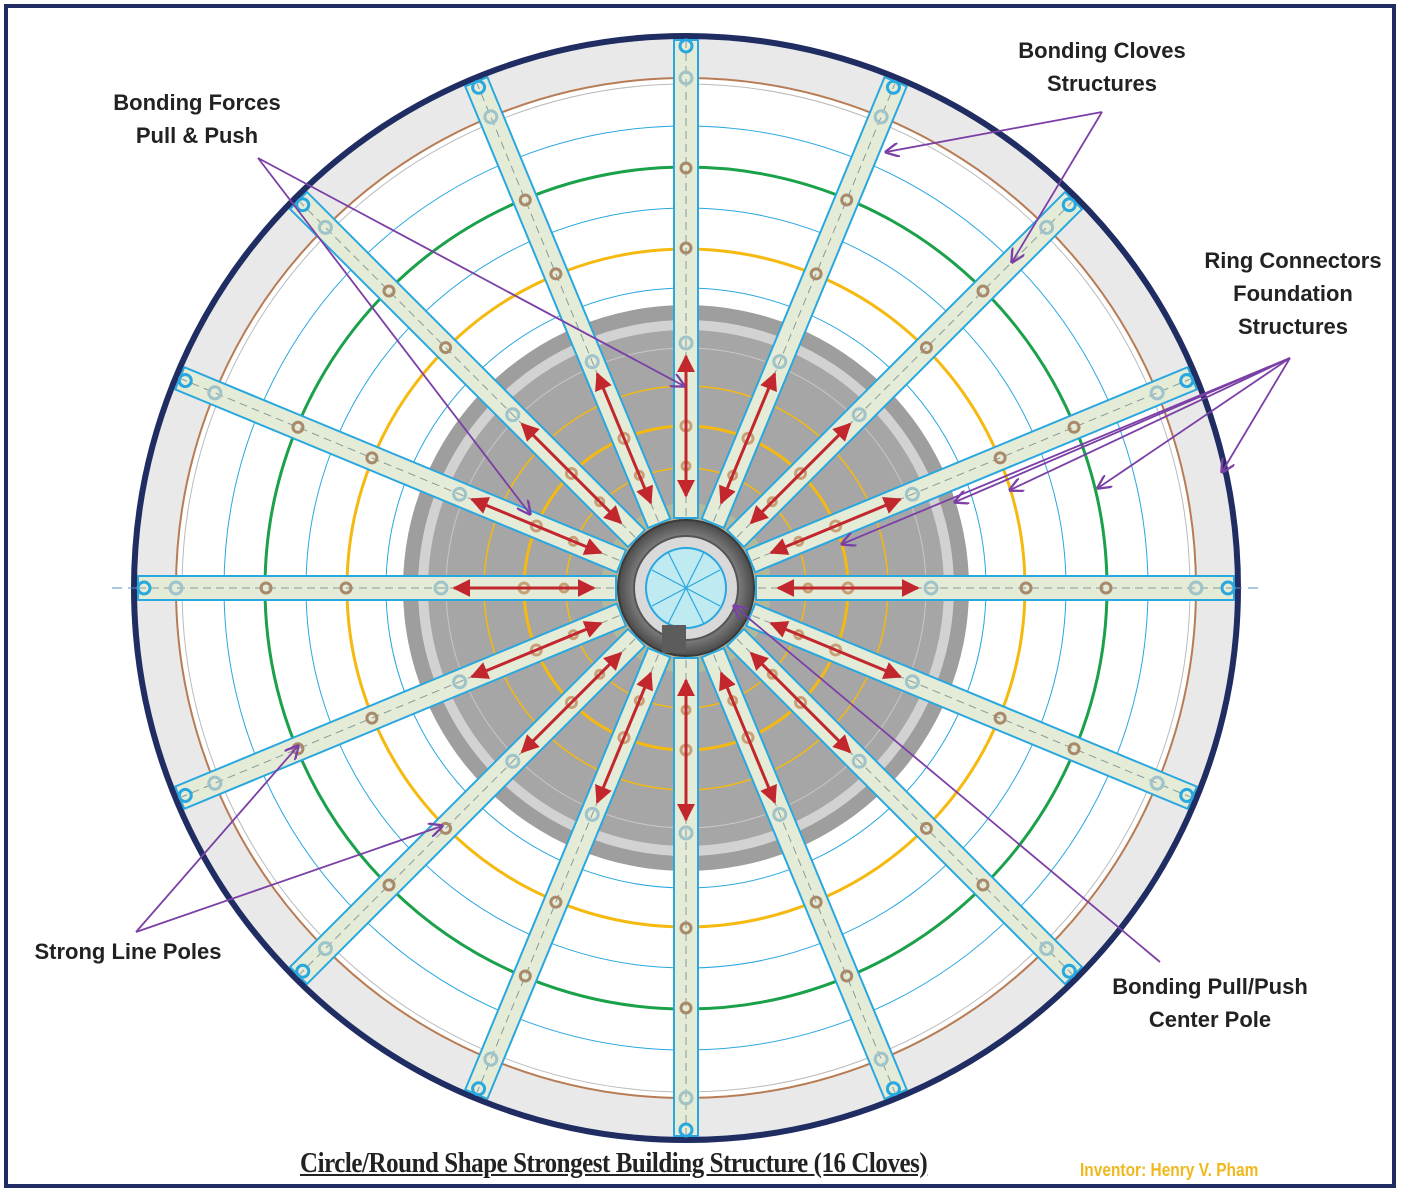 The image size is (1404, 1194). Describe the element at coordinates (1293, 260) in the screenshot. I see `label-ring-connectors-line1: Ring Connectors` at that location.